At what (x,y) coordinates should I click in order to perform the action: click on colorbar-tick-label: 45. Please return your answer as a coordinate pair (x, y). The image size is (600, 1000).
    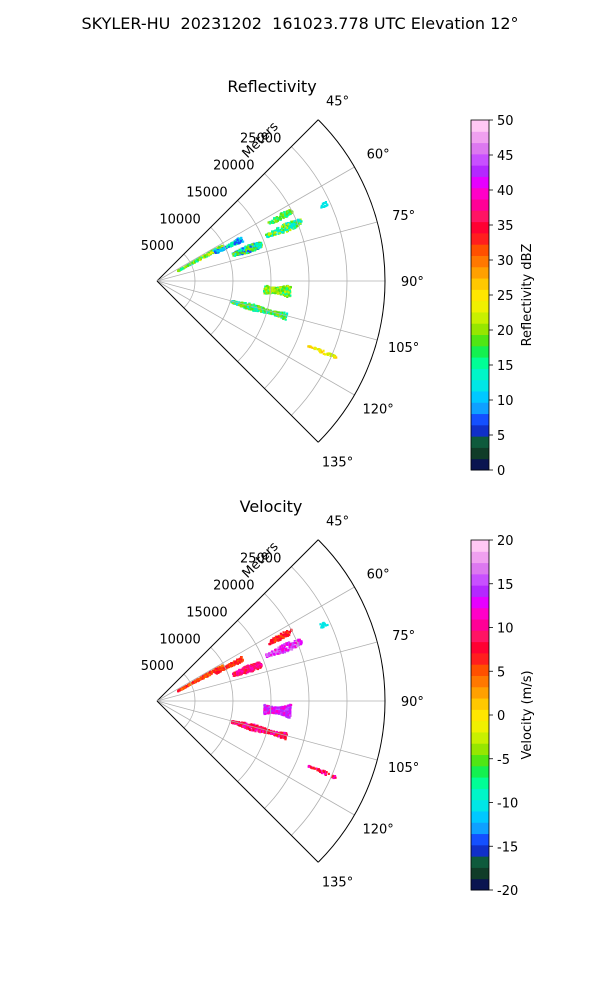
    Looking at the image, I should click on (505, 156).